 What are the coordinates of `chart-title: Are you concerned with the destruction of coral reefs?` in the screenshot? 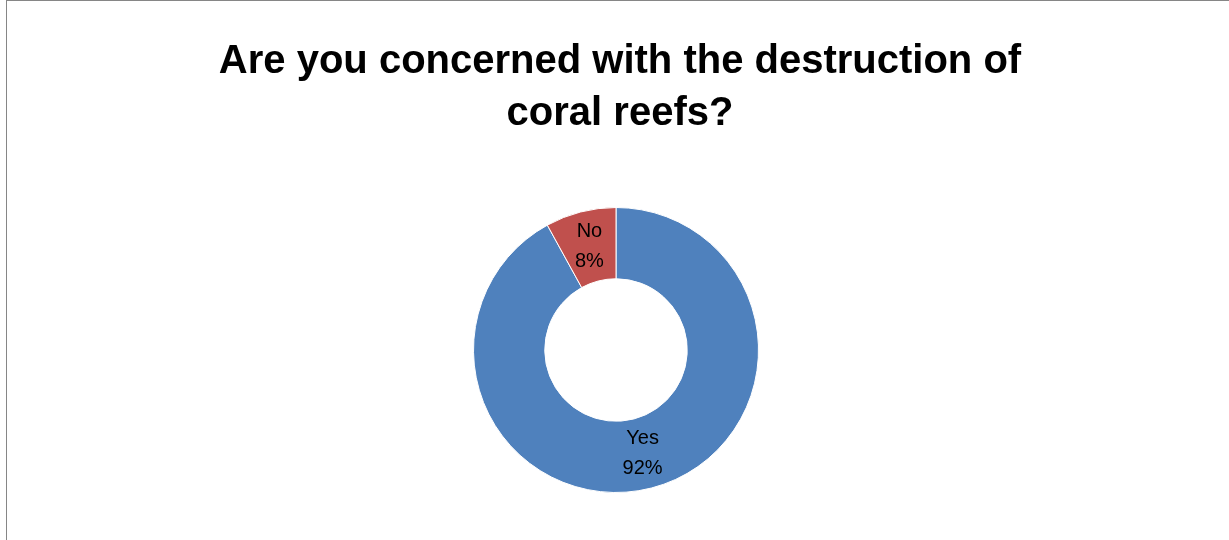 It's located at (620, 85).